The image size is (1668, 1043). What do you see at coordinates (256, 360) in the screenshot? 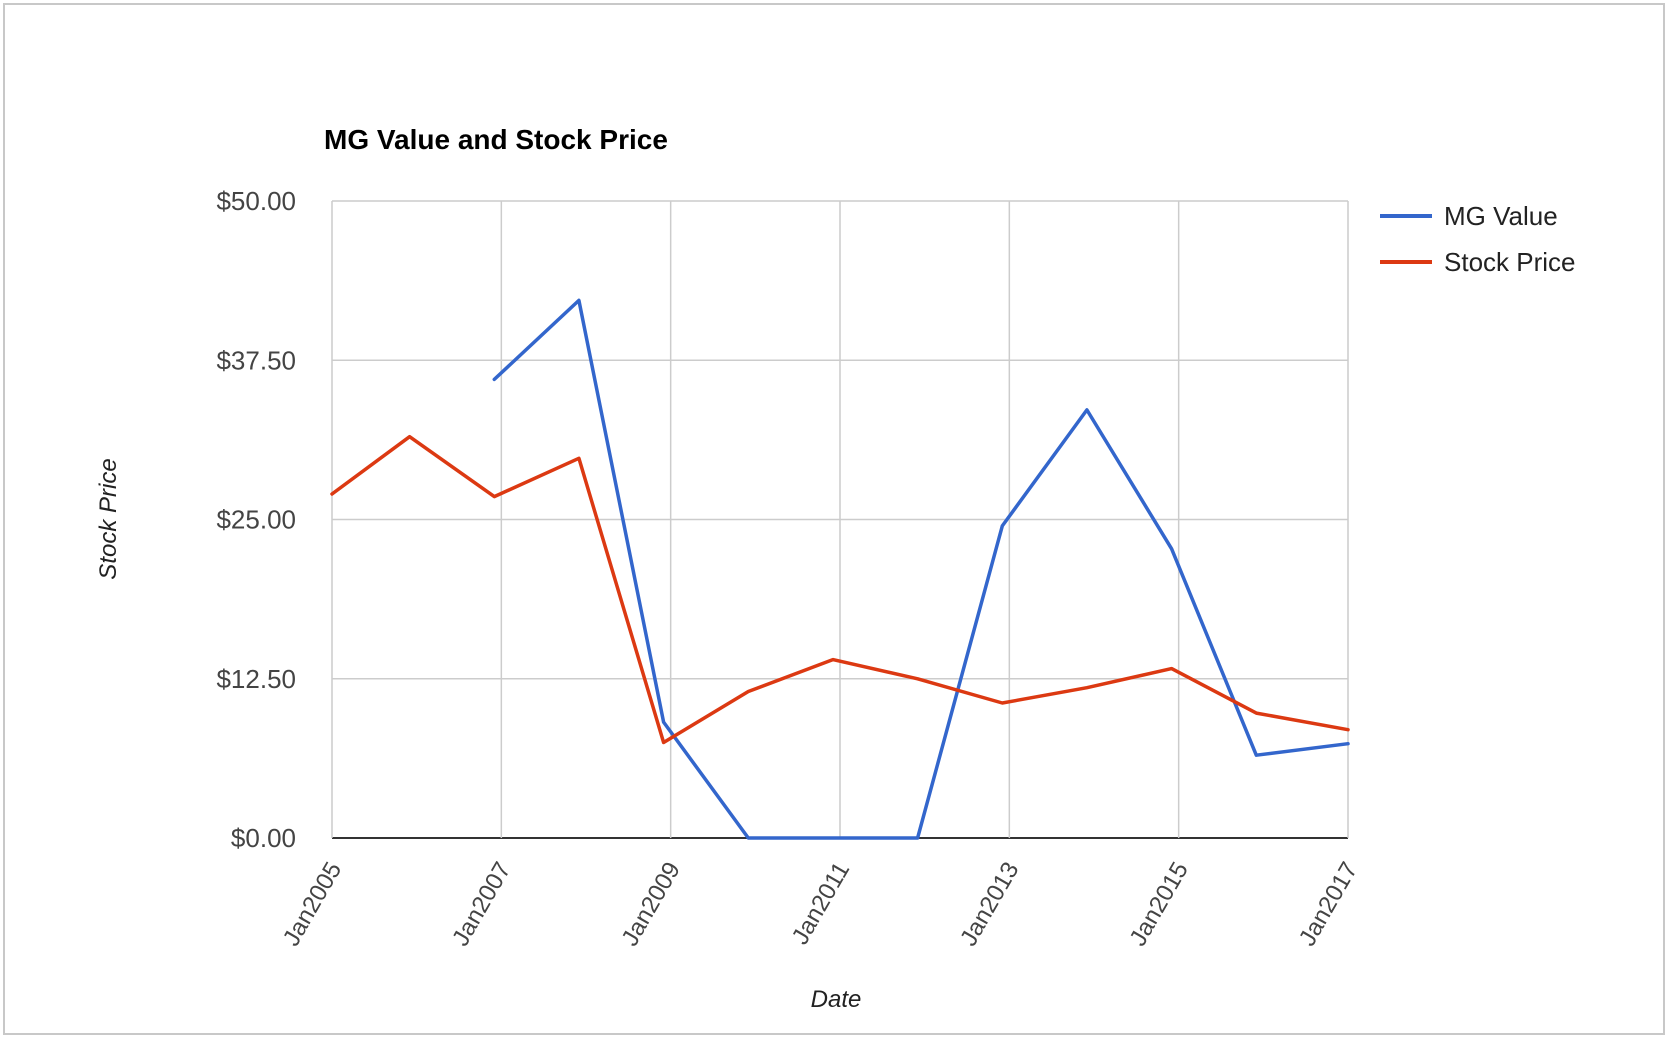
I see `y-tick-label: $37.50` at bounding box center [256, 360].